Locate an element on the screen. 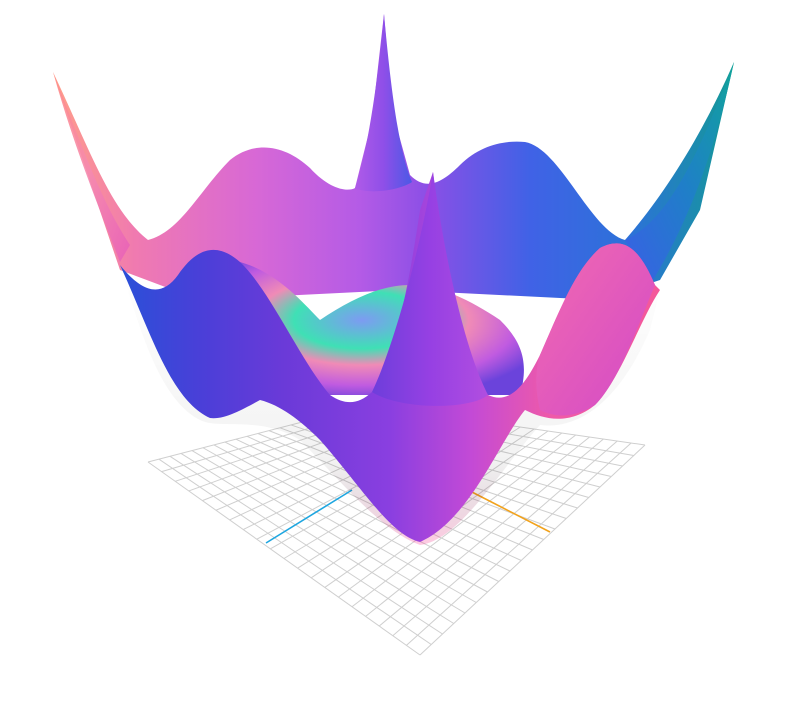 Image resolution: width=803 pixels, height=726 pixels. surface-right-lobe is located at coordinates (595, 329).